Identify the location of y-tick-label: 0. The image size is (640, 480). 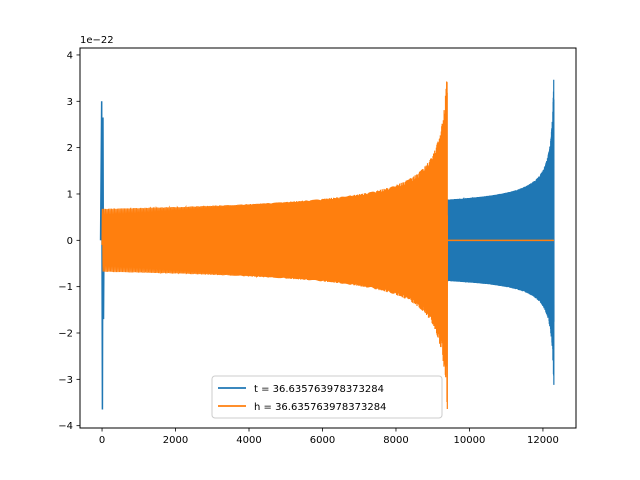
(70, 241).